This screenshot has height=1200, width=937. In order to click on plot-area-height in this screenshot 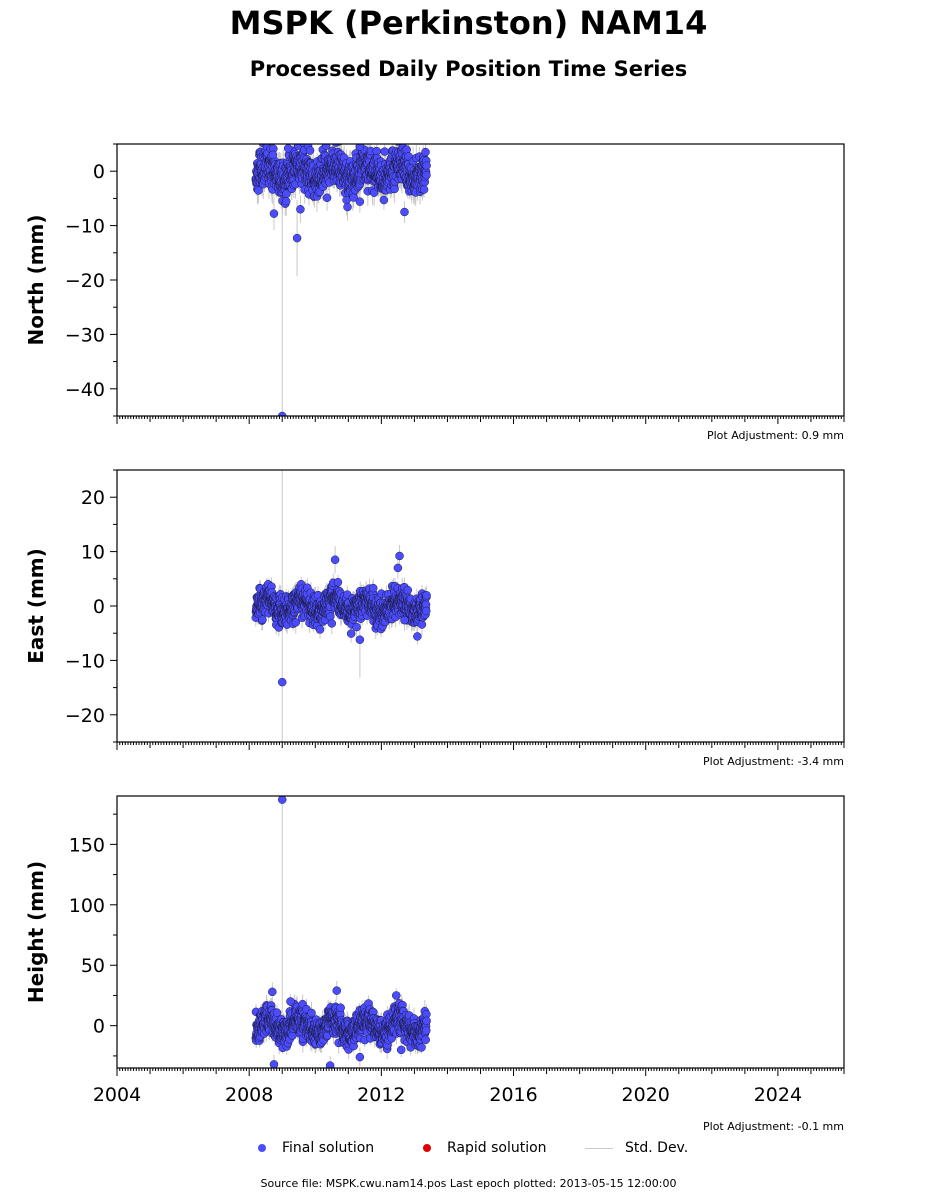, I will do `click(341, 932)`.